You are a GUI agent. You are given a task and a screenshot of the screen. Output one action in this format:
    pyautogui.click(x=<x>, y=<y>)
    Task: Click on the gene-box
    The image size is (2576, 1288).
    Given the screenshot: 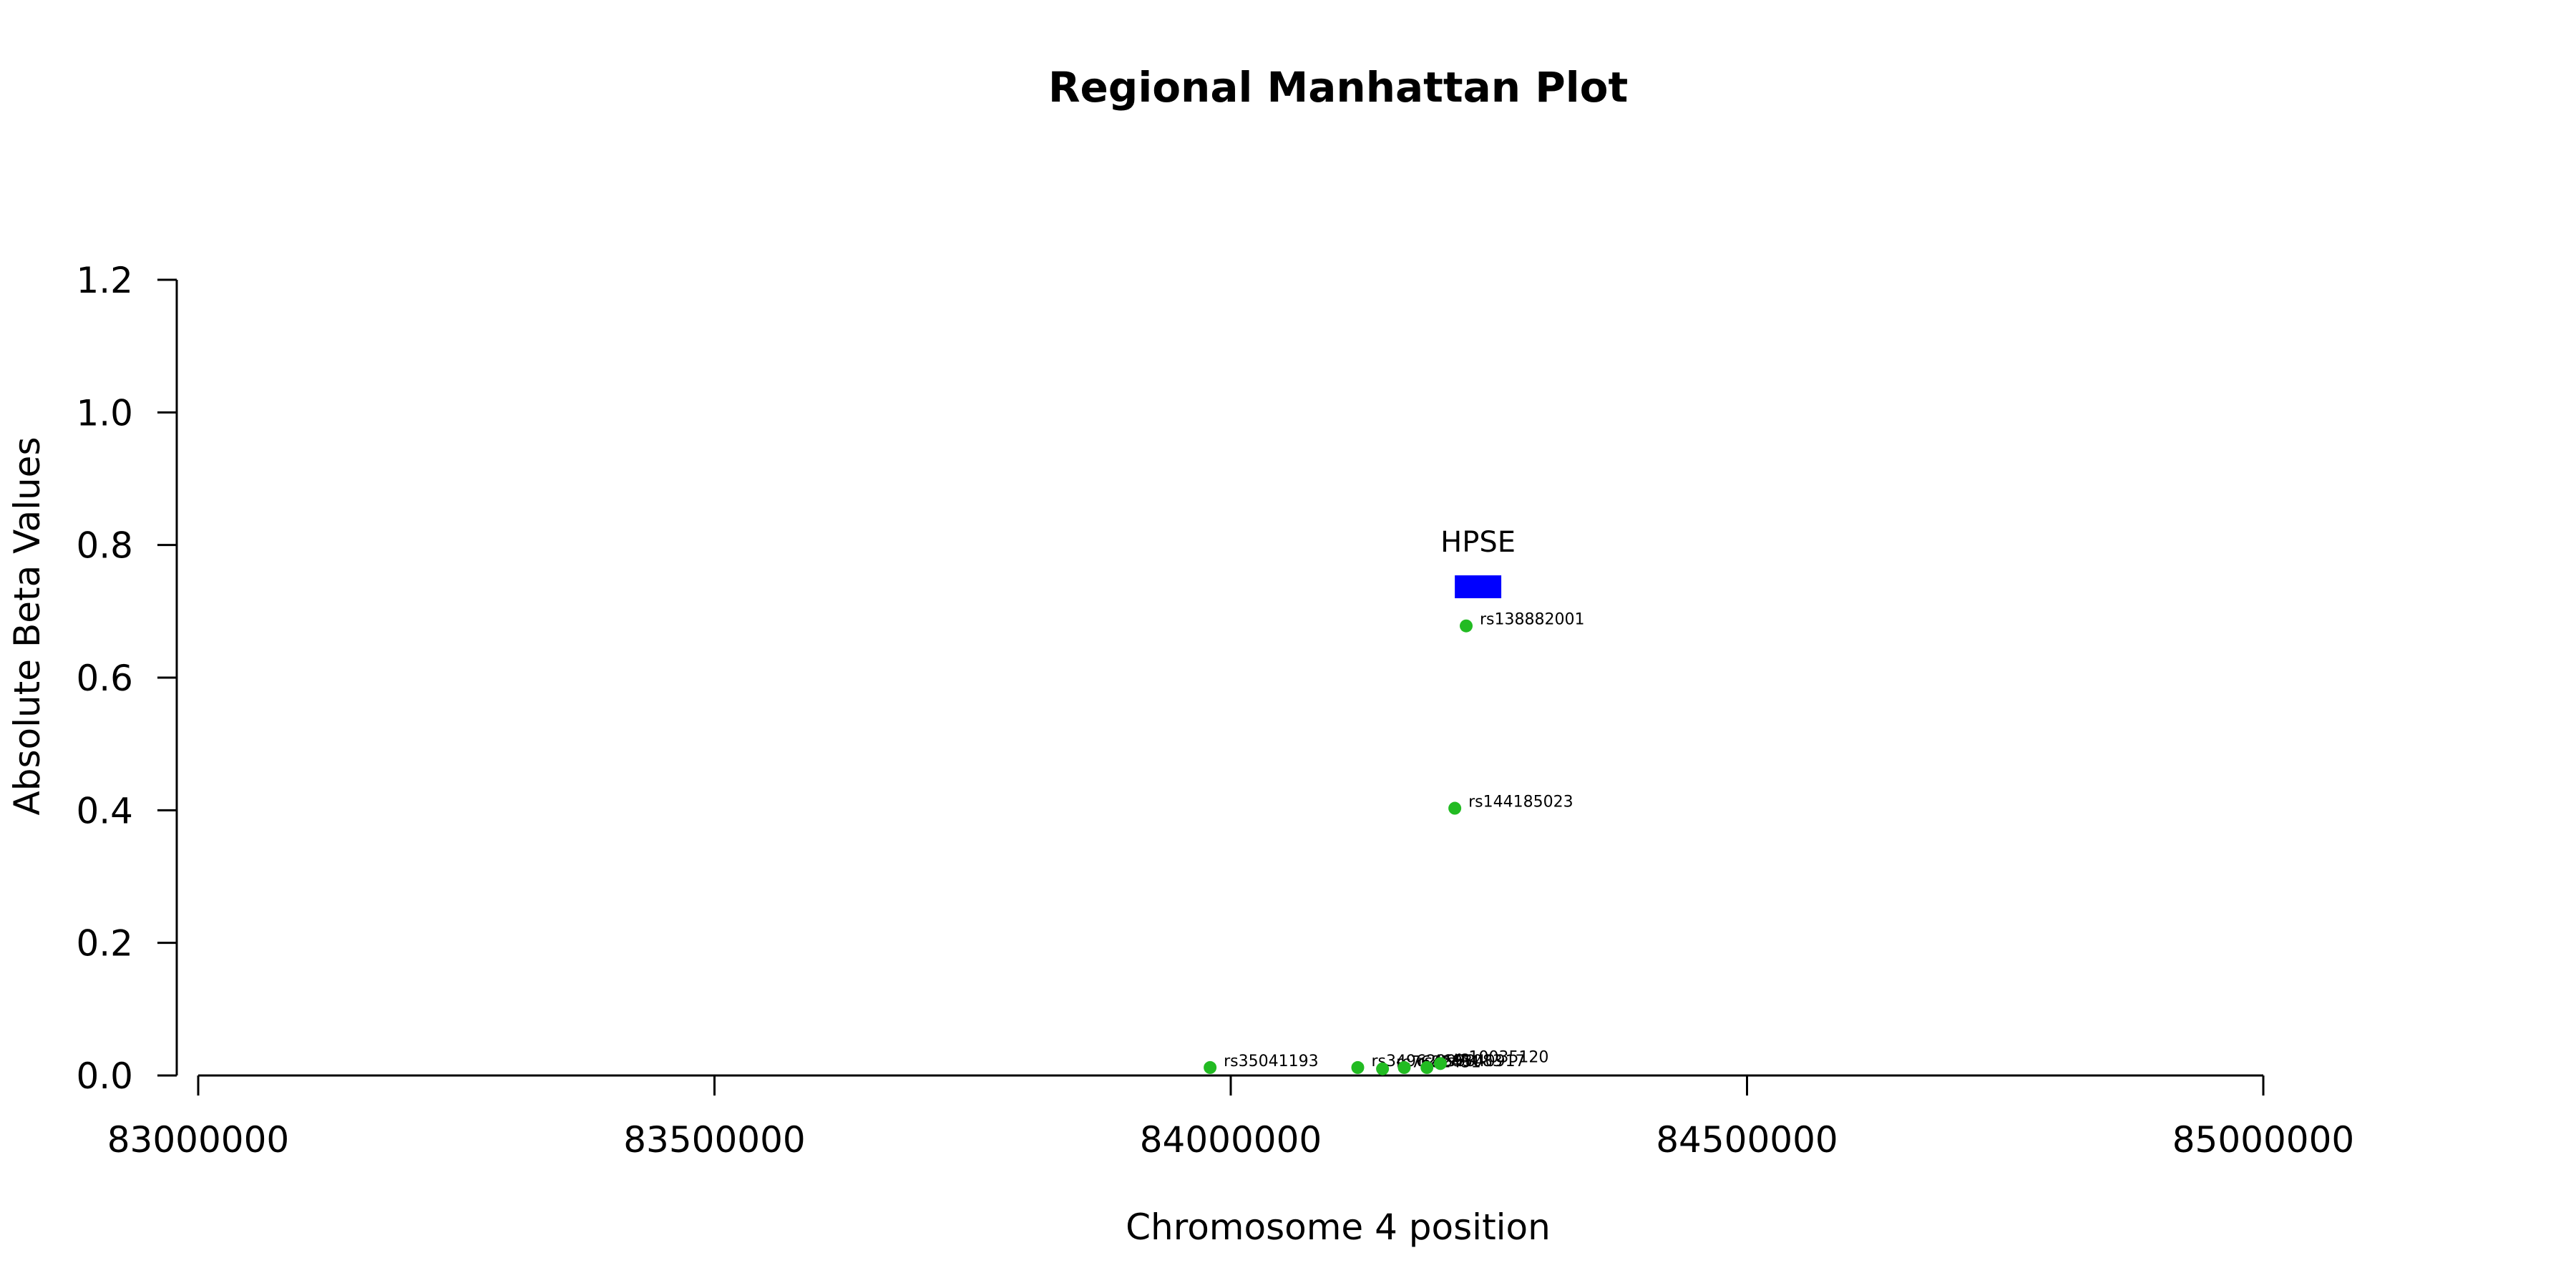 What is the action you would take?
    pyautogui.click(x=1478, y=587)
    